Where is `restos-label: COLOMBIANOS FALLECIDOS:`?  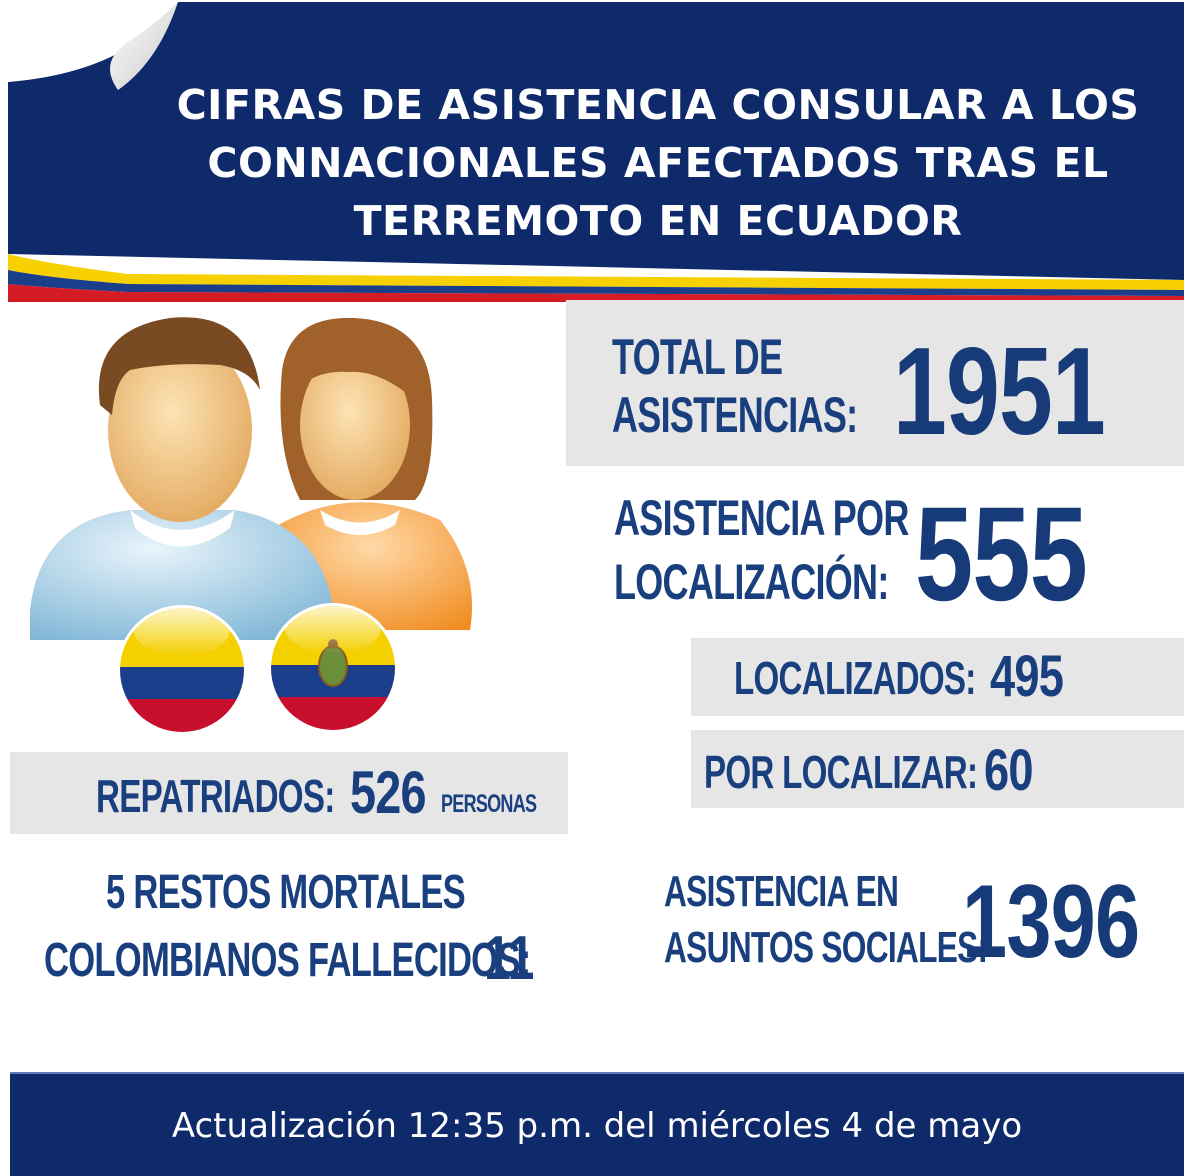
restos-label: COLOMBIANOS FALLECIDOS: is located at coordinates (287, 960).